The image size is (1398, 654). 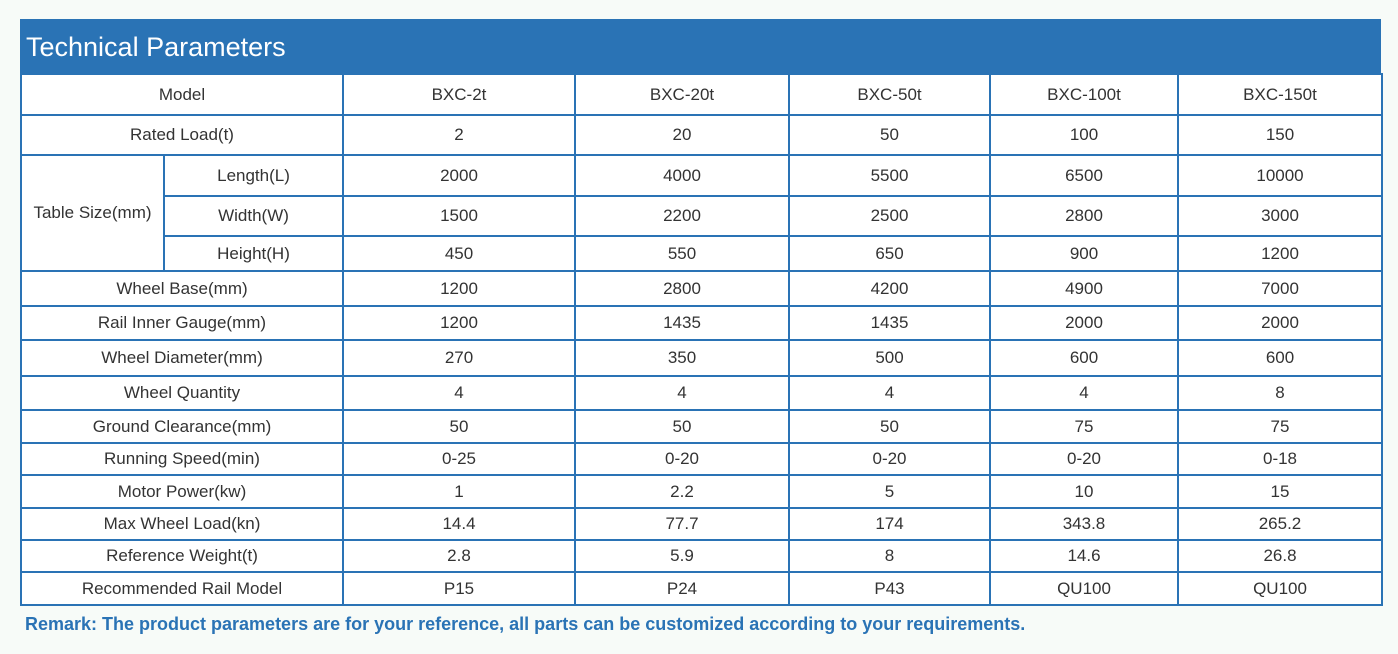 What do you see at coordinates (1280, 491) in the screenshot?
I see `value-cell: 15` at bounding box center [1280, 491].